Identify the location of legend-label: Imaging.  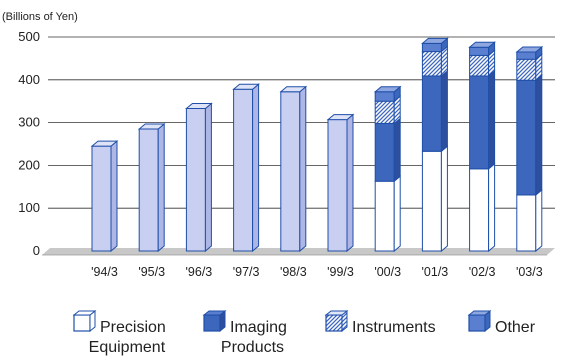
(258, 327).